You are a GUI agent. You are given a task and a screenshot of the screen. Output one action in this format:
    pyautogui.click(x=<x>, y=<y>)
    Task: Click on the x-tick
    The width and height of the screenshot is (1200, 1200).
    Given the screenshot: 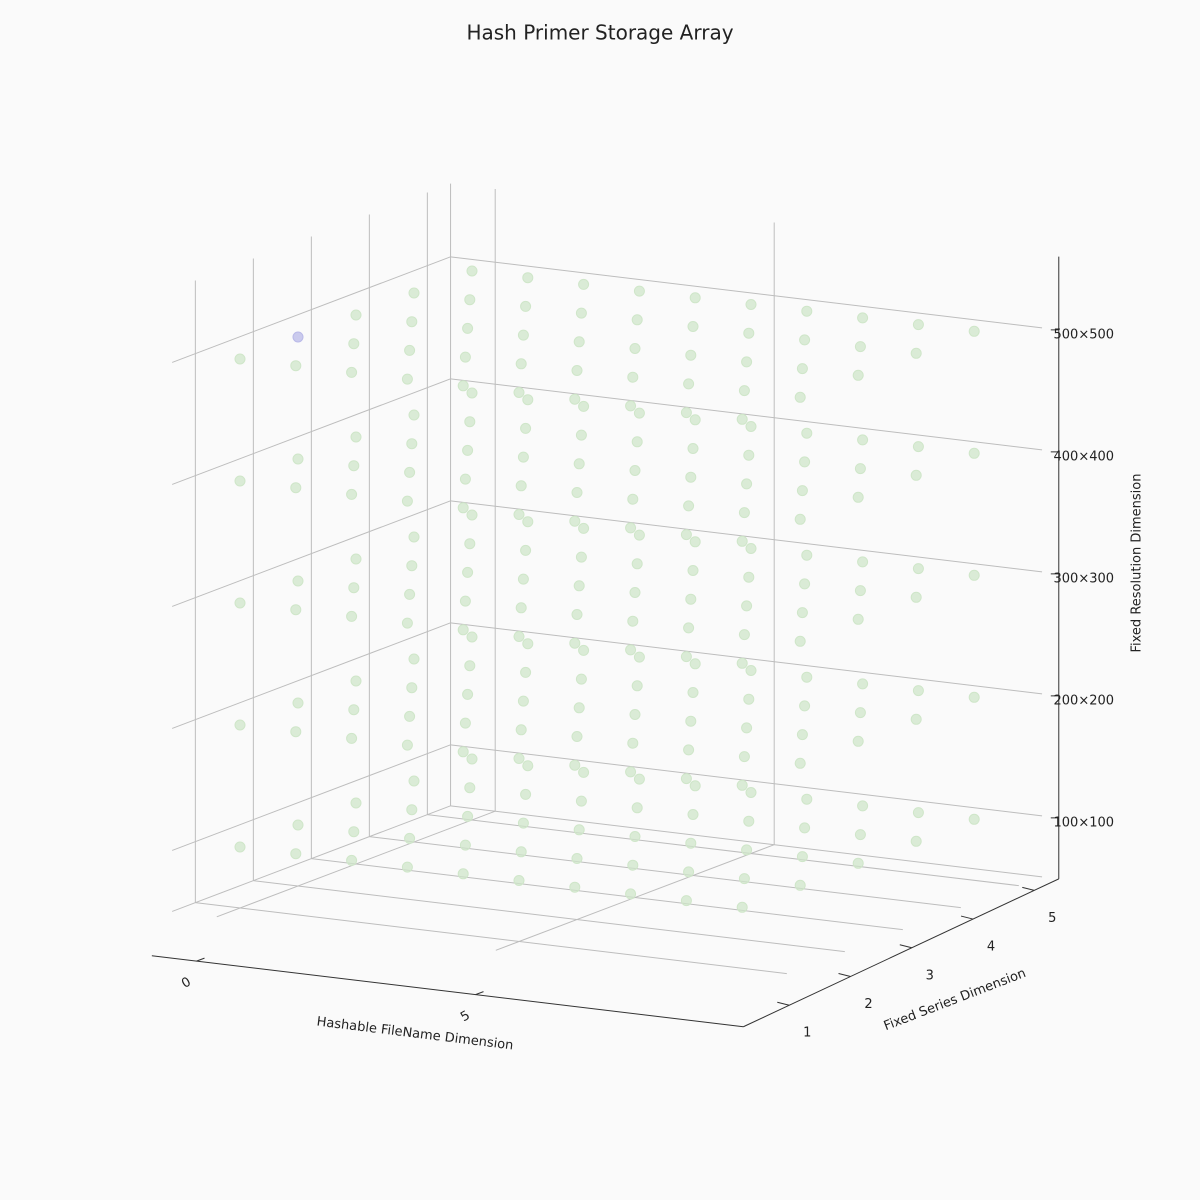 What is the action you would take?
    pyautogui.click(x=479, y=993)
    